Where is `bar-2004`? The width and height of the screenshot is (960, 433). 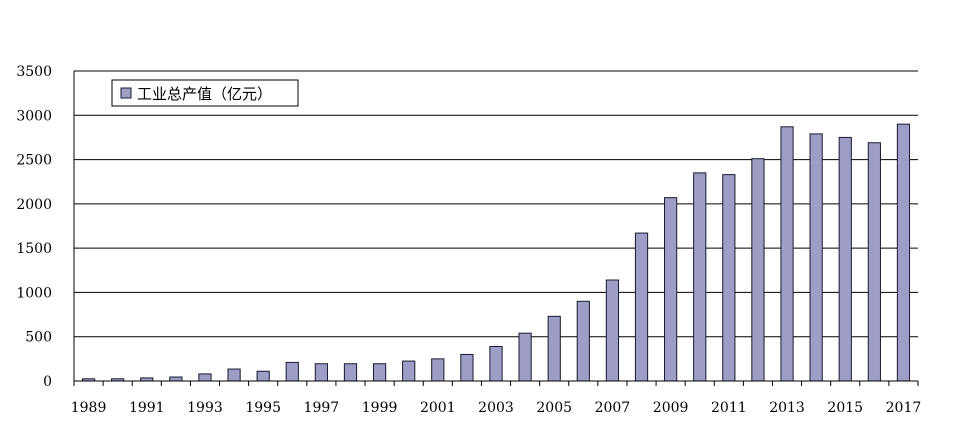
bar-2004 is located at coordinates (525, 357).